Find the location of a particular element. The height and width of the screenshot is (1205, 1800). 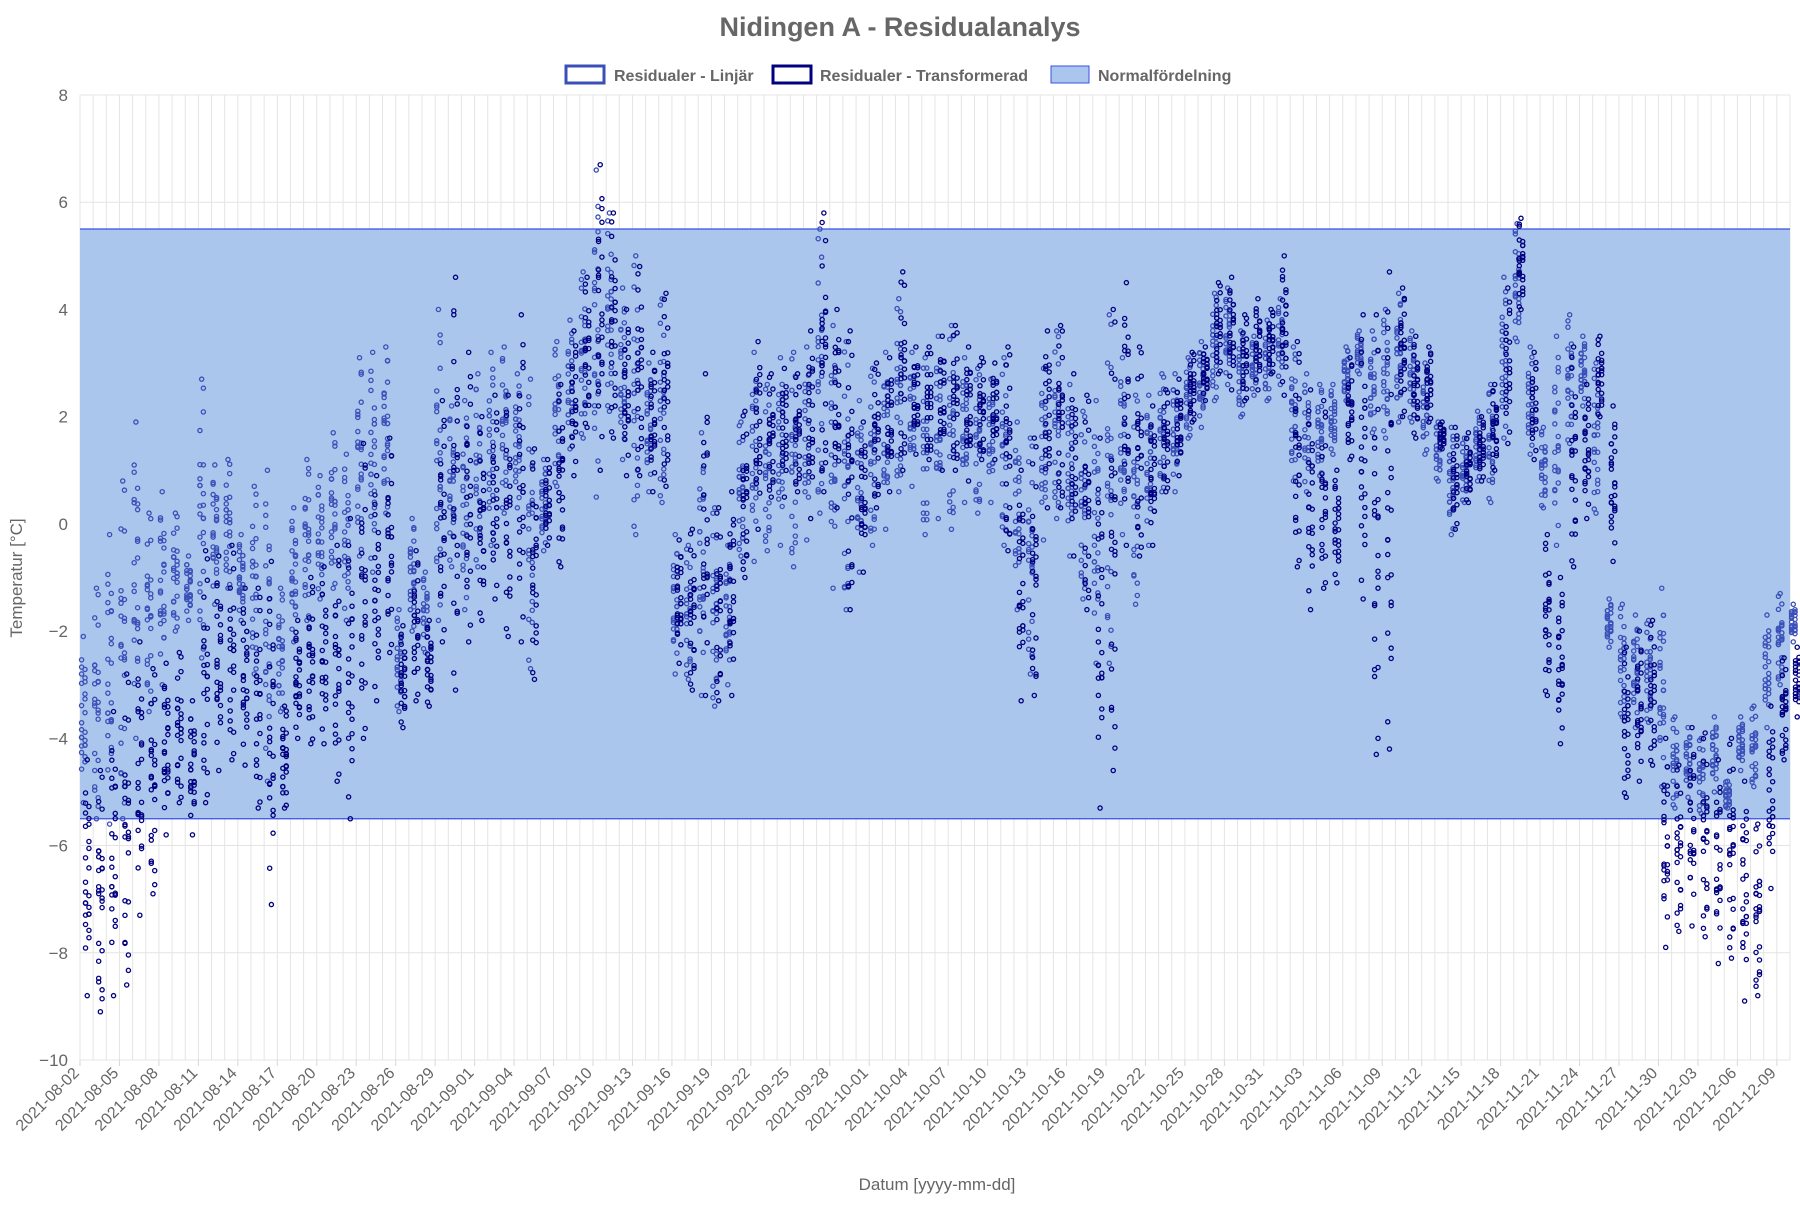

legend-swatch-normal is located at coordinates (1070, 74).